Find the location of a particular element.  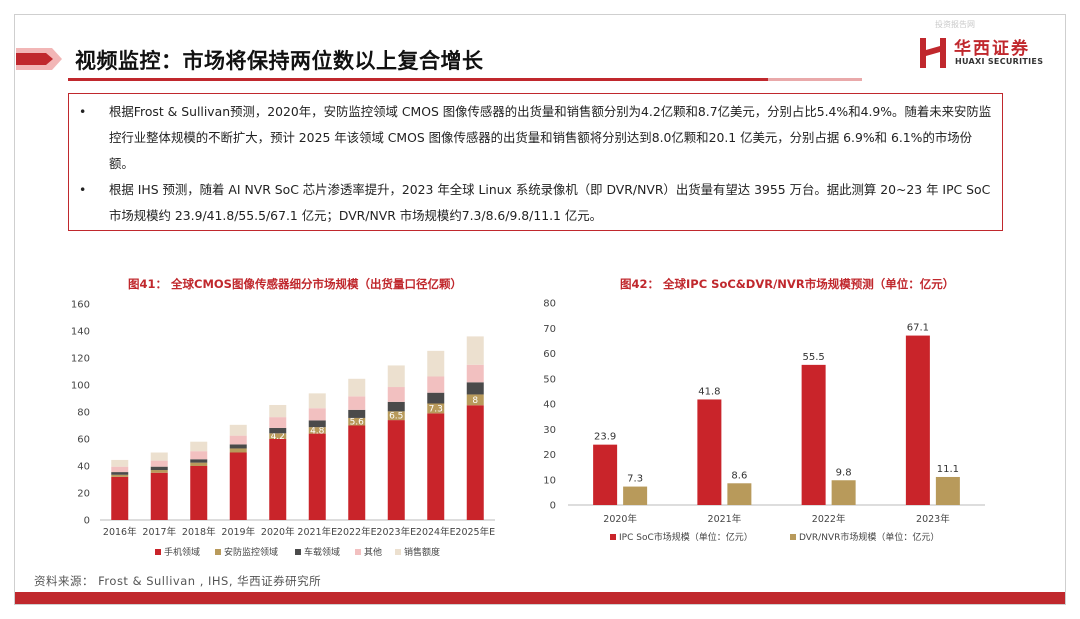

x-tick-label: 2021年E is located at coordinates (317, 532).